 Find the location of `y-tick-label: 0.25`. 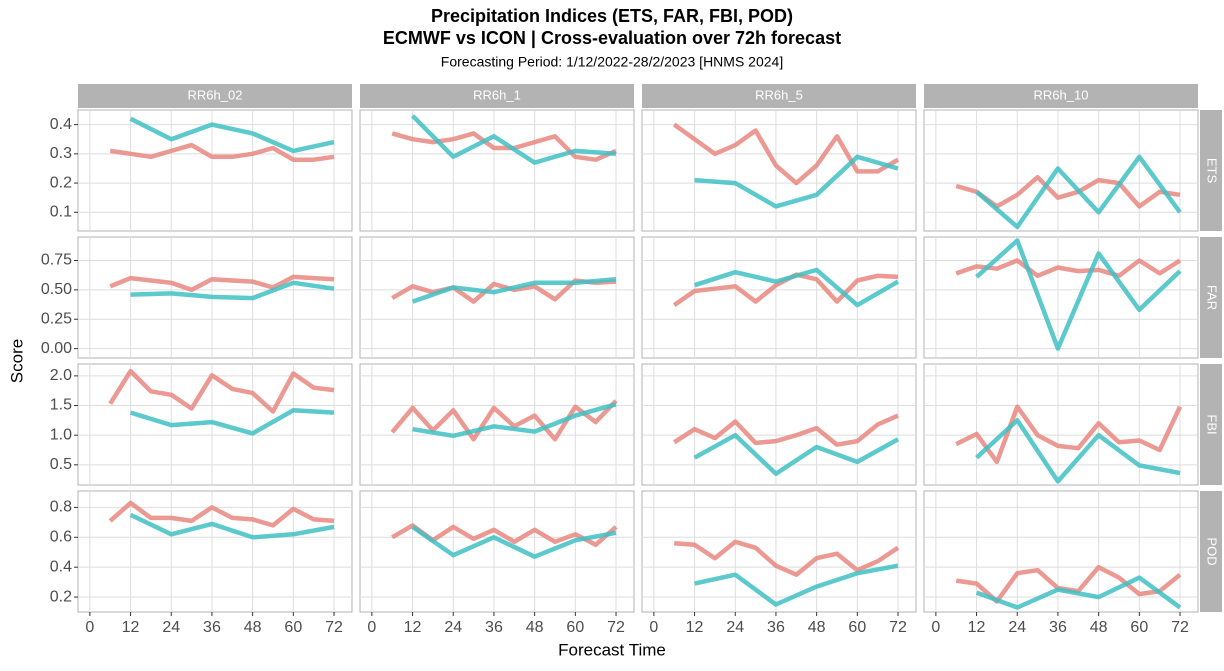

y-tick-label: 0.25 is located at coordinates (56, 318).